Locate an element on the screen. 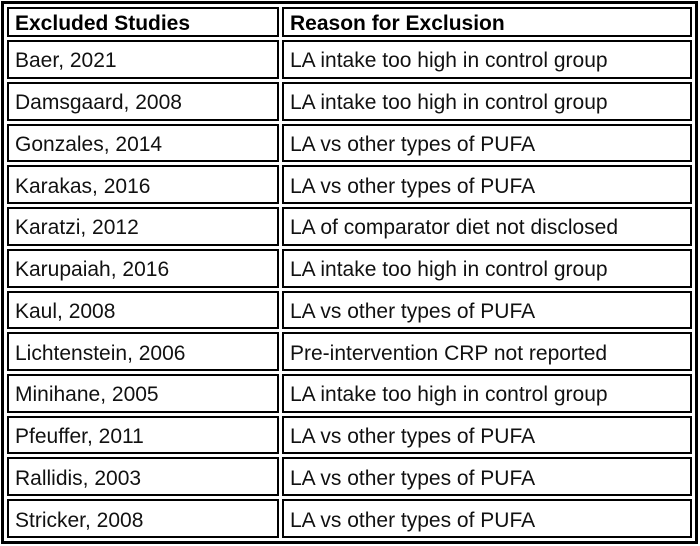 The width and height of the screenshot is (700, 546). header-reason-for-exclusion: Reason for Exclusion is located at coordinates (487, 22).